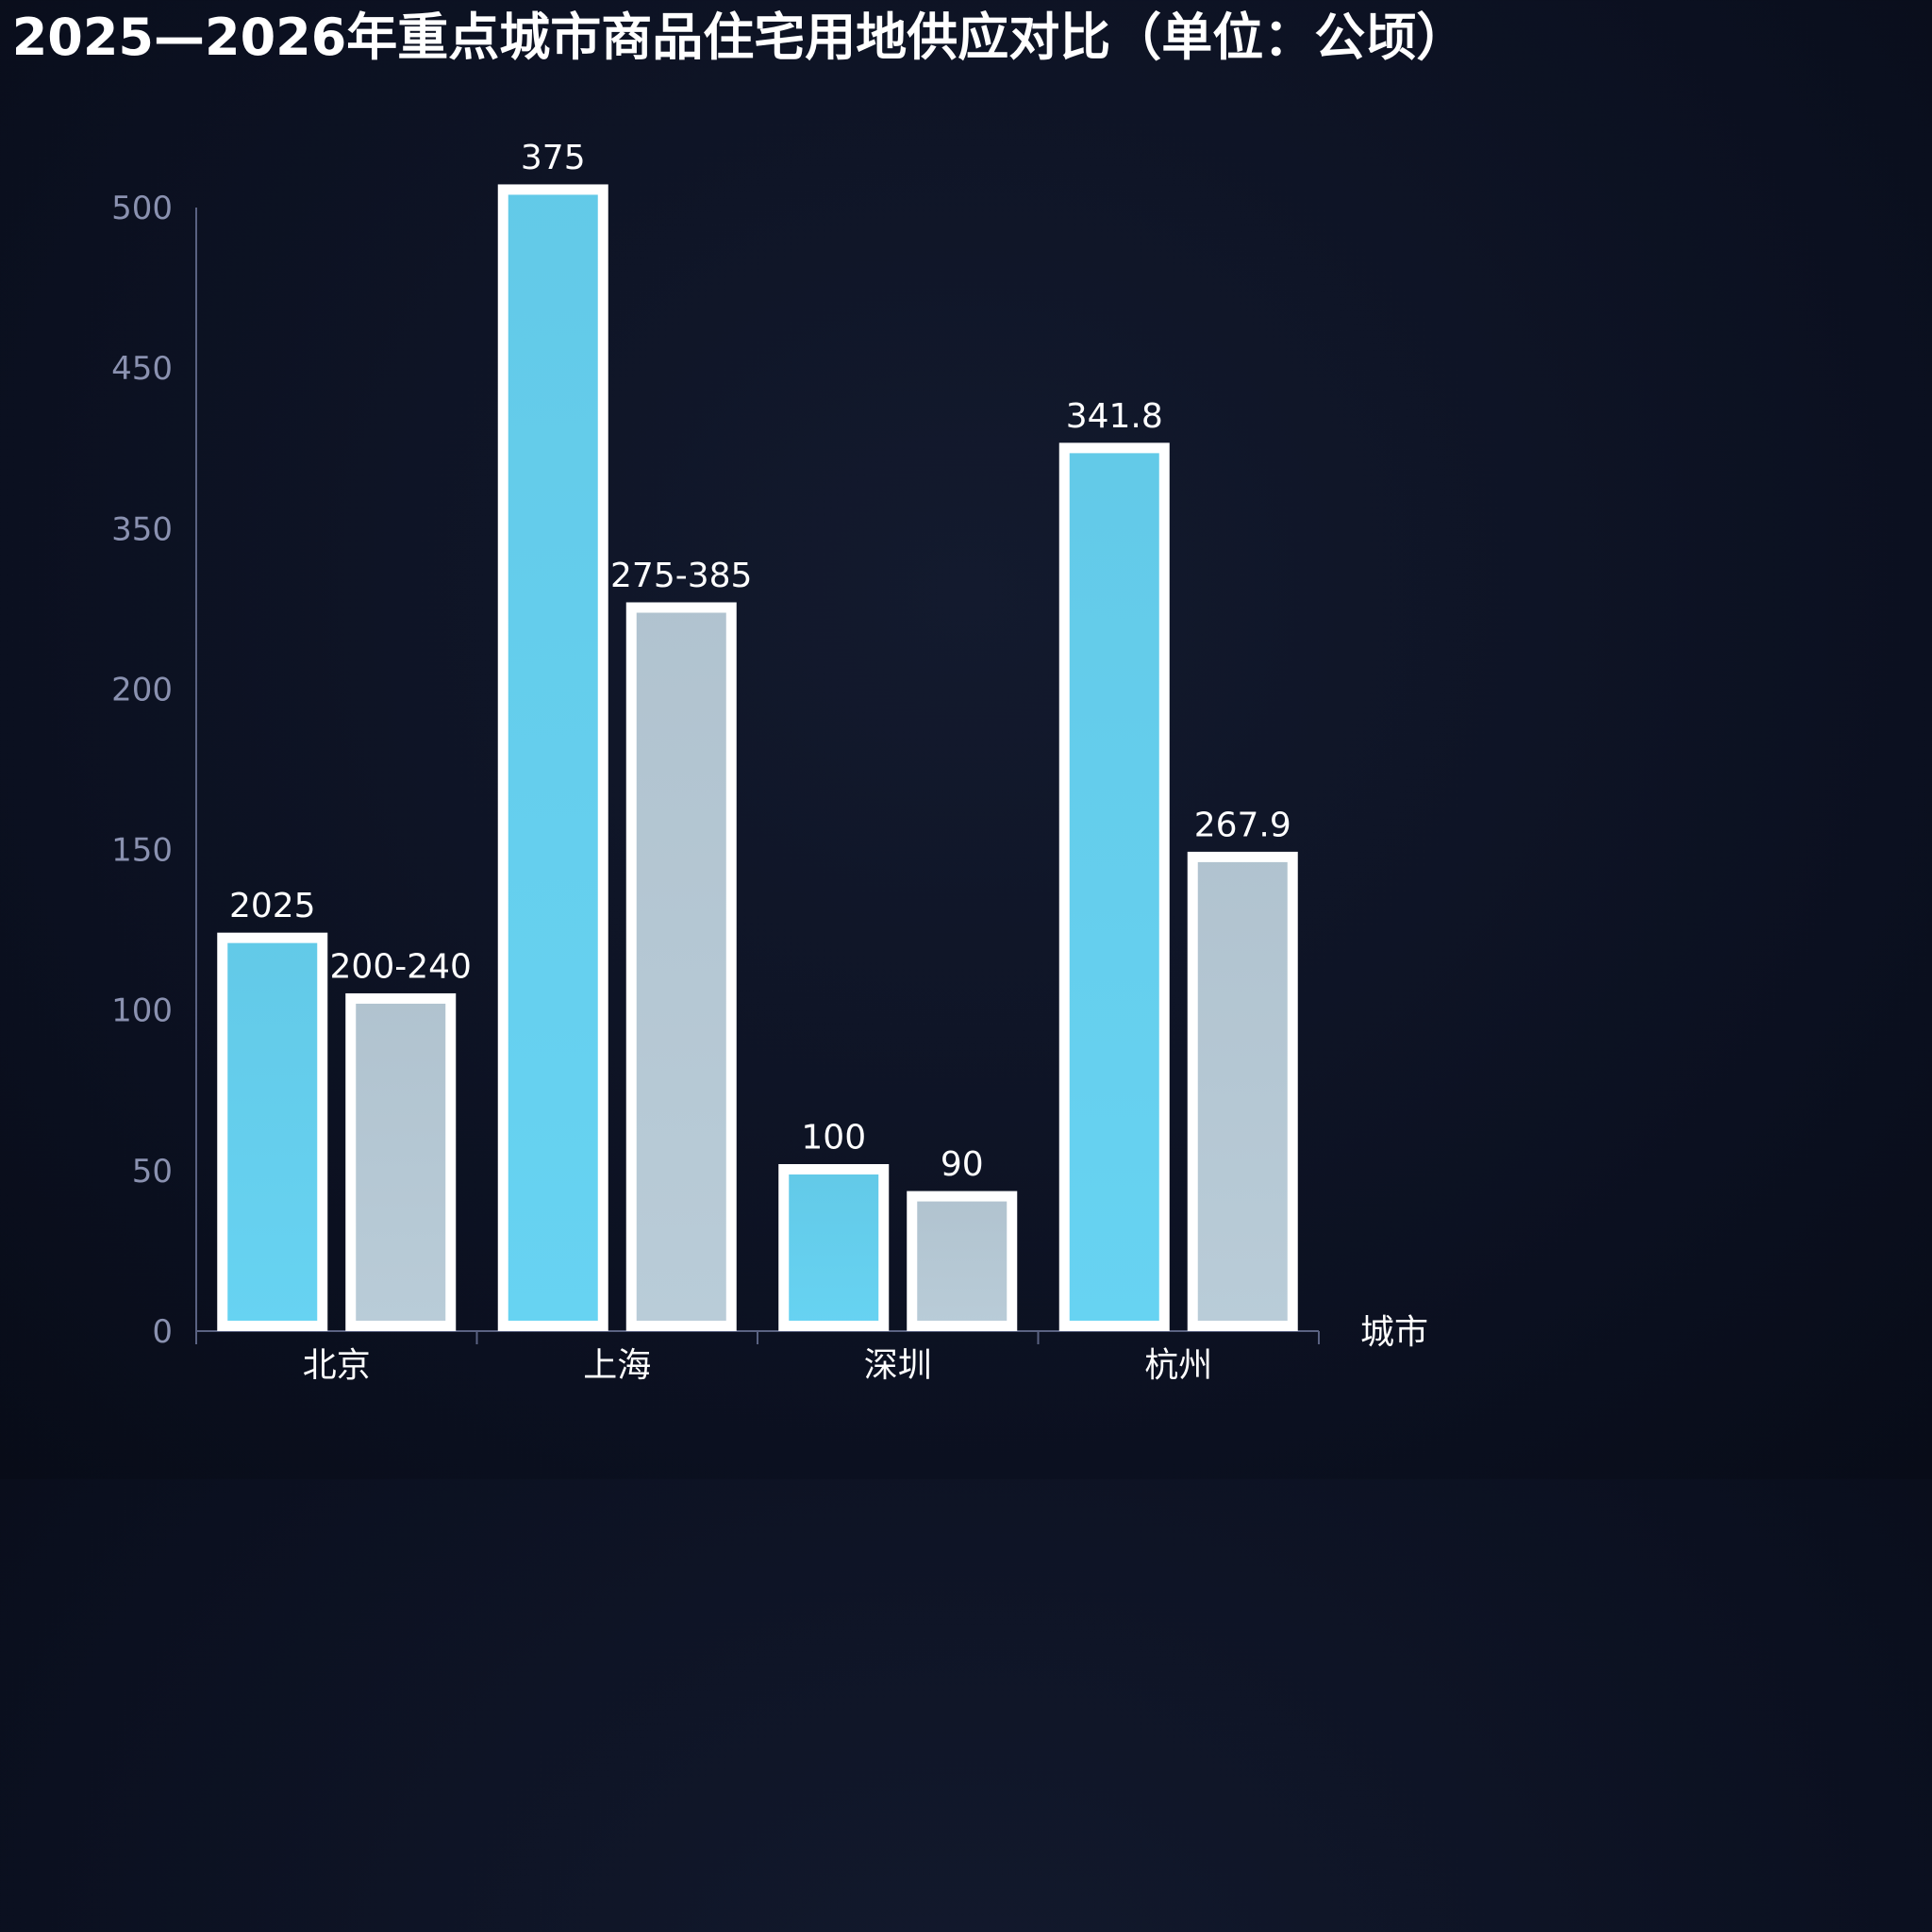 The width and height of the screenshot is (1932, 1932). What do you see at coordinates (833, 1138) in the screenshot?
I see `bar-data-label: 100` at bounding box center [833, 1138].